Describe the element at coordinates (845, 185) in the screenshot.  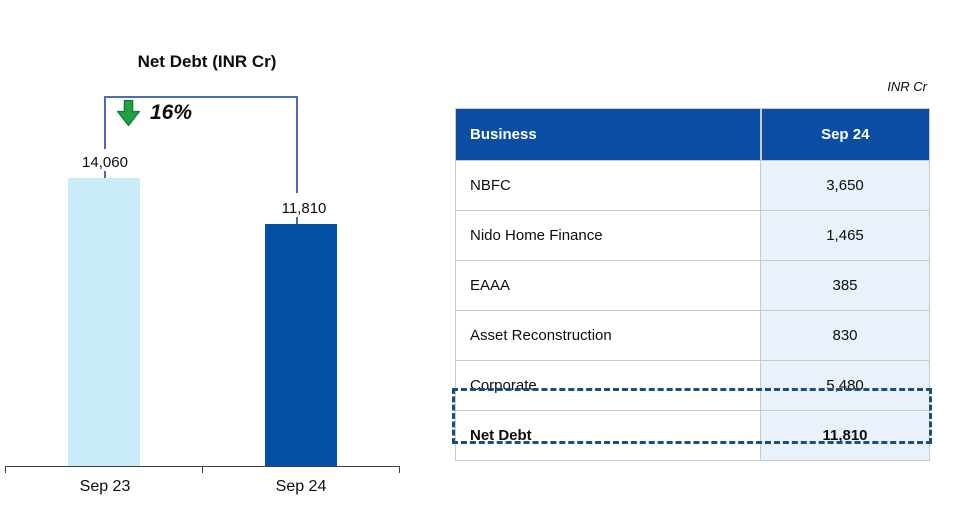
I see `business-value-cell: 3,650` at that location.